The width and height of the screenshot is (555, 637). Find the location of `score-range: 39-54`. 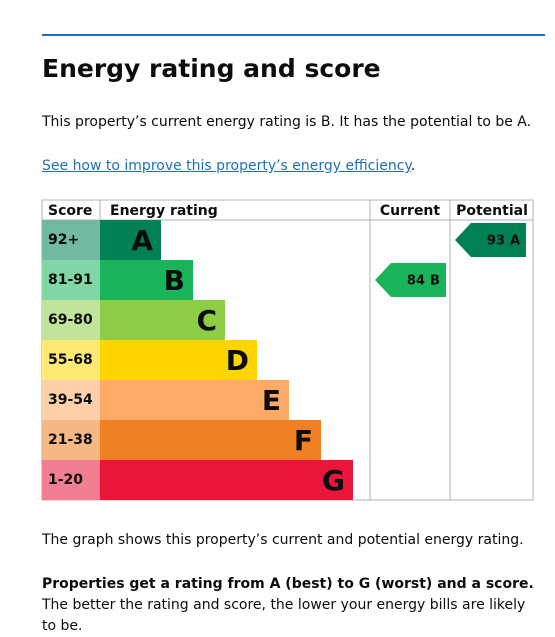

score-range: 39-54 is located at coordinates (70, 400).